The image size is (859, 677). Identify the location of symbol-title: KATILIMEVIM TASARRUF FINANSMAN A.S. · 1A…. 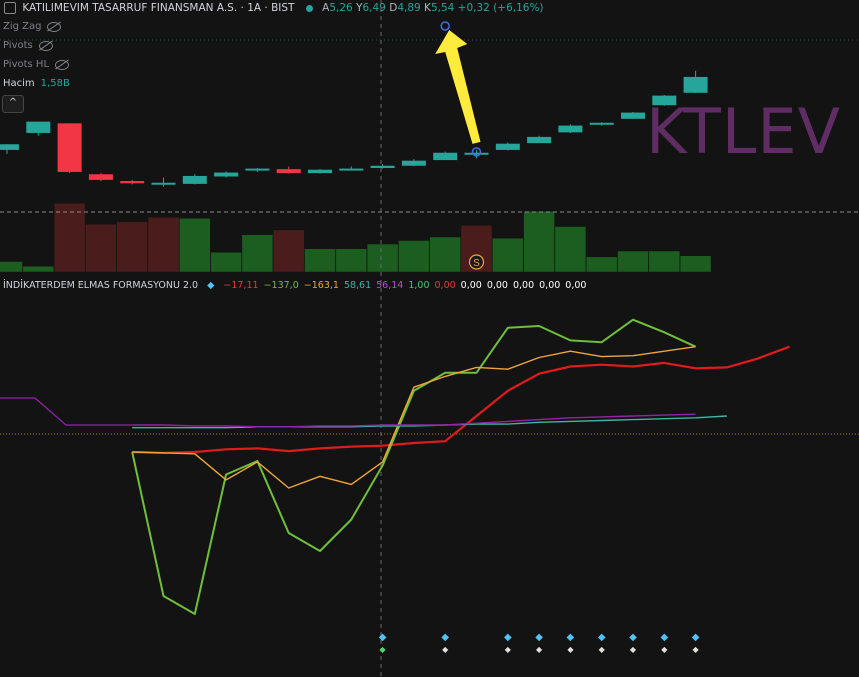
(158, 8).